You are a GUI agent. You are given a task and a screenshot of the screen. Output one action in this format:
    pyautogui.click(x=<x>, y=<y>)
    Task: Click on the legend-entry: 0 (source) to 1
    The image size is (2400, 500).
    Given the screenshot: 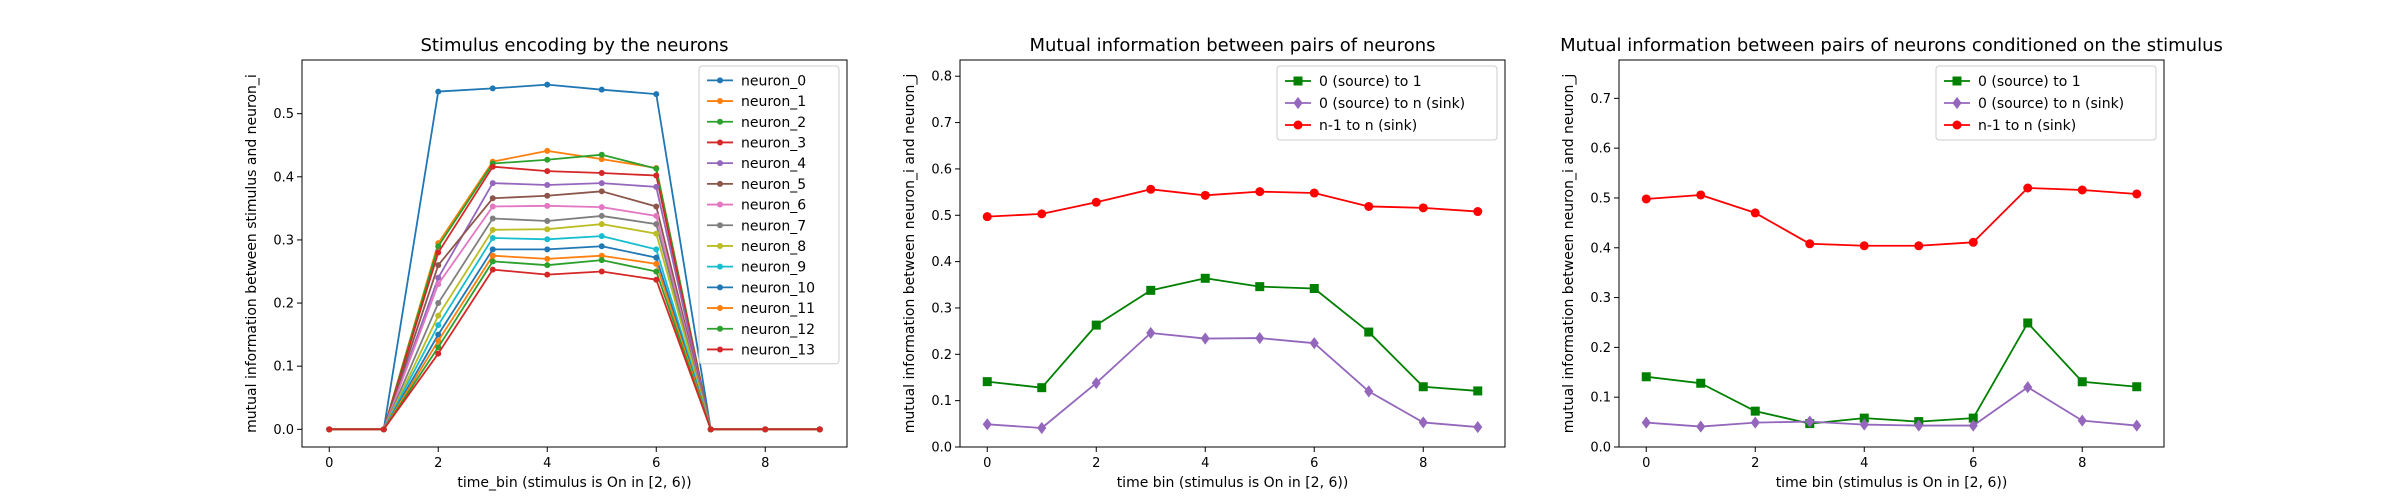 What is the action you would take?
    pyautogui.click(x=2029, y=82)
    